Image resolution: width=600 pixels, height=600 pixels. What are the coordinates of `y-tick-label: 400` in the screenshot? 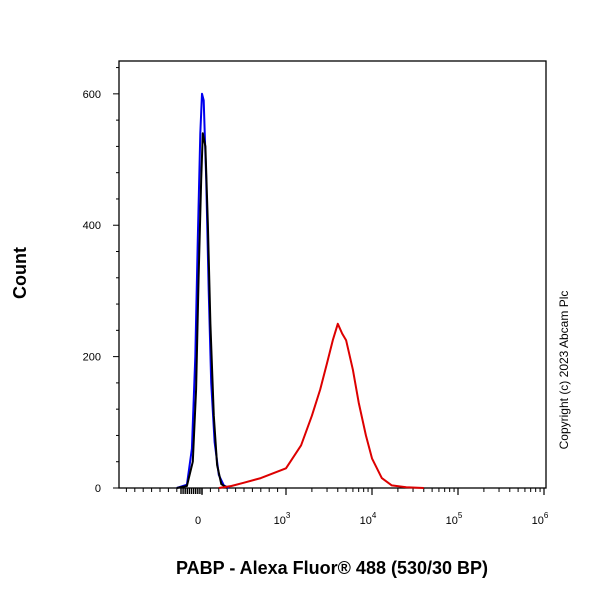 It's located at (92, 226).